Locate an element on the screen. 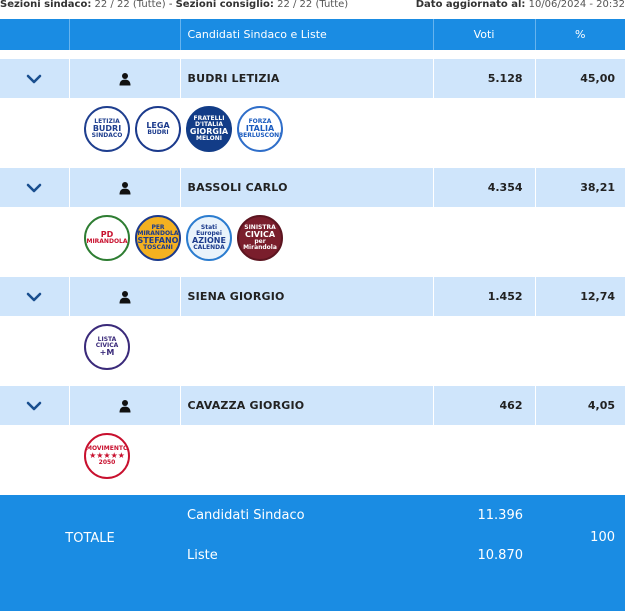 The image size is (625, 611). party-logo: LISTA CIVICA +M is located at coordinates (107, 346).